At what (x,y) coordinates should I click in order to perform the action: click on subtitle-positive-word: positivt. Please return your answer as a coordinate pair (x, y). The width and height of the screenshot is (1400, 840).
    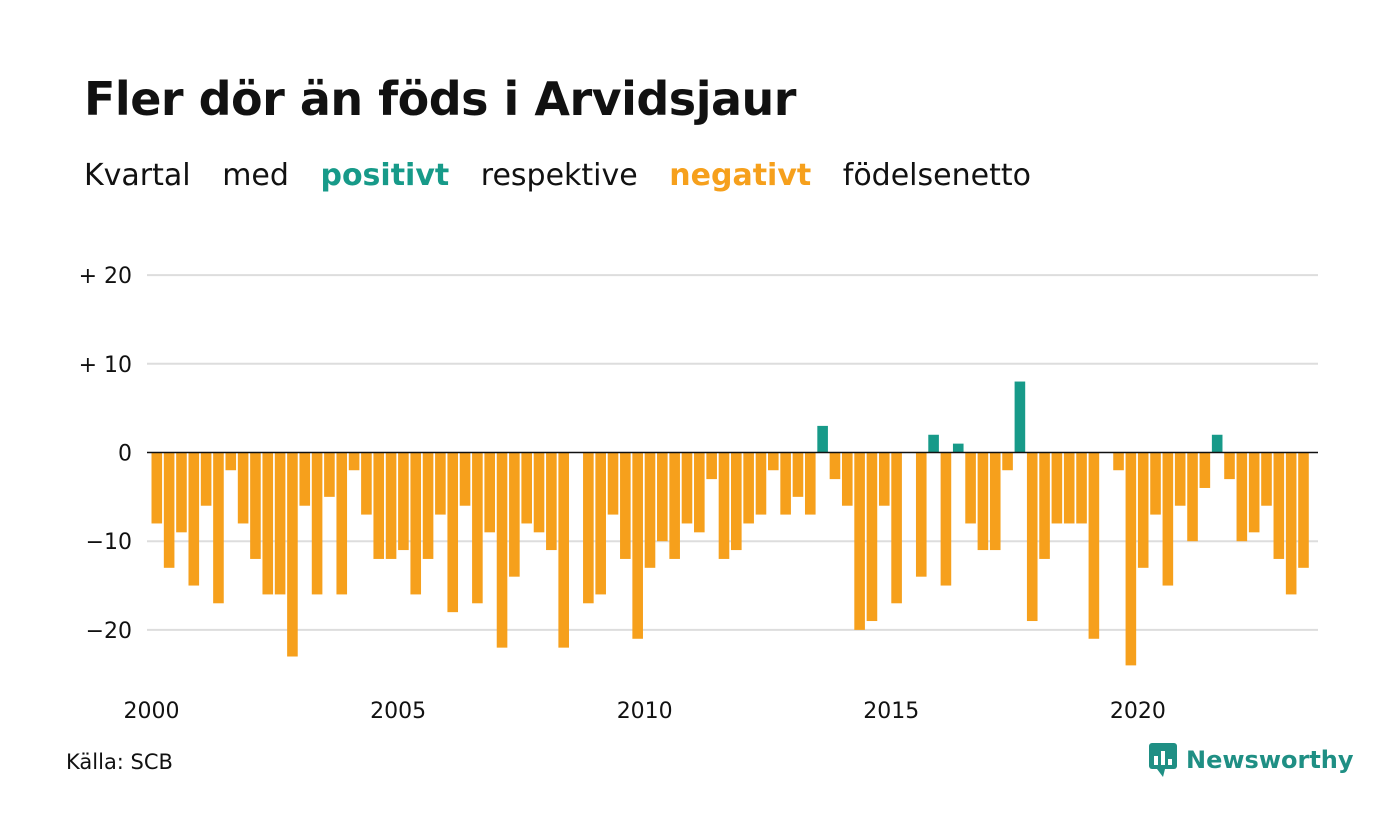
    Looking at the image, I should click on (385, 175).